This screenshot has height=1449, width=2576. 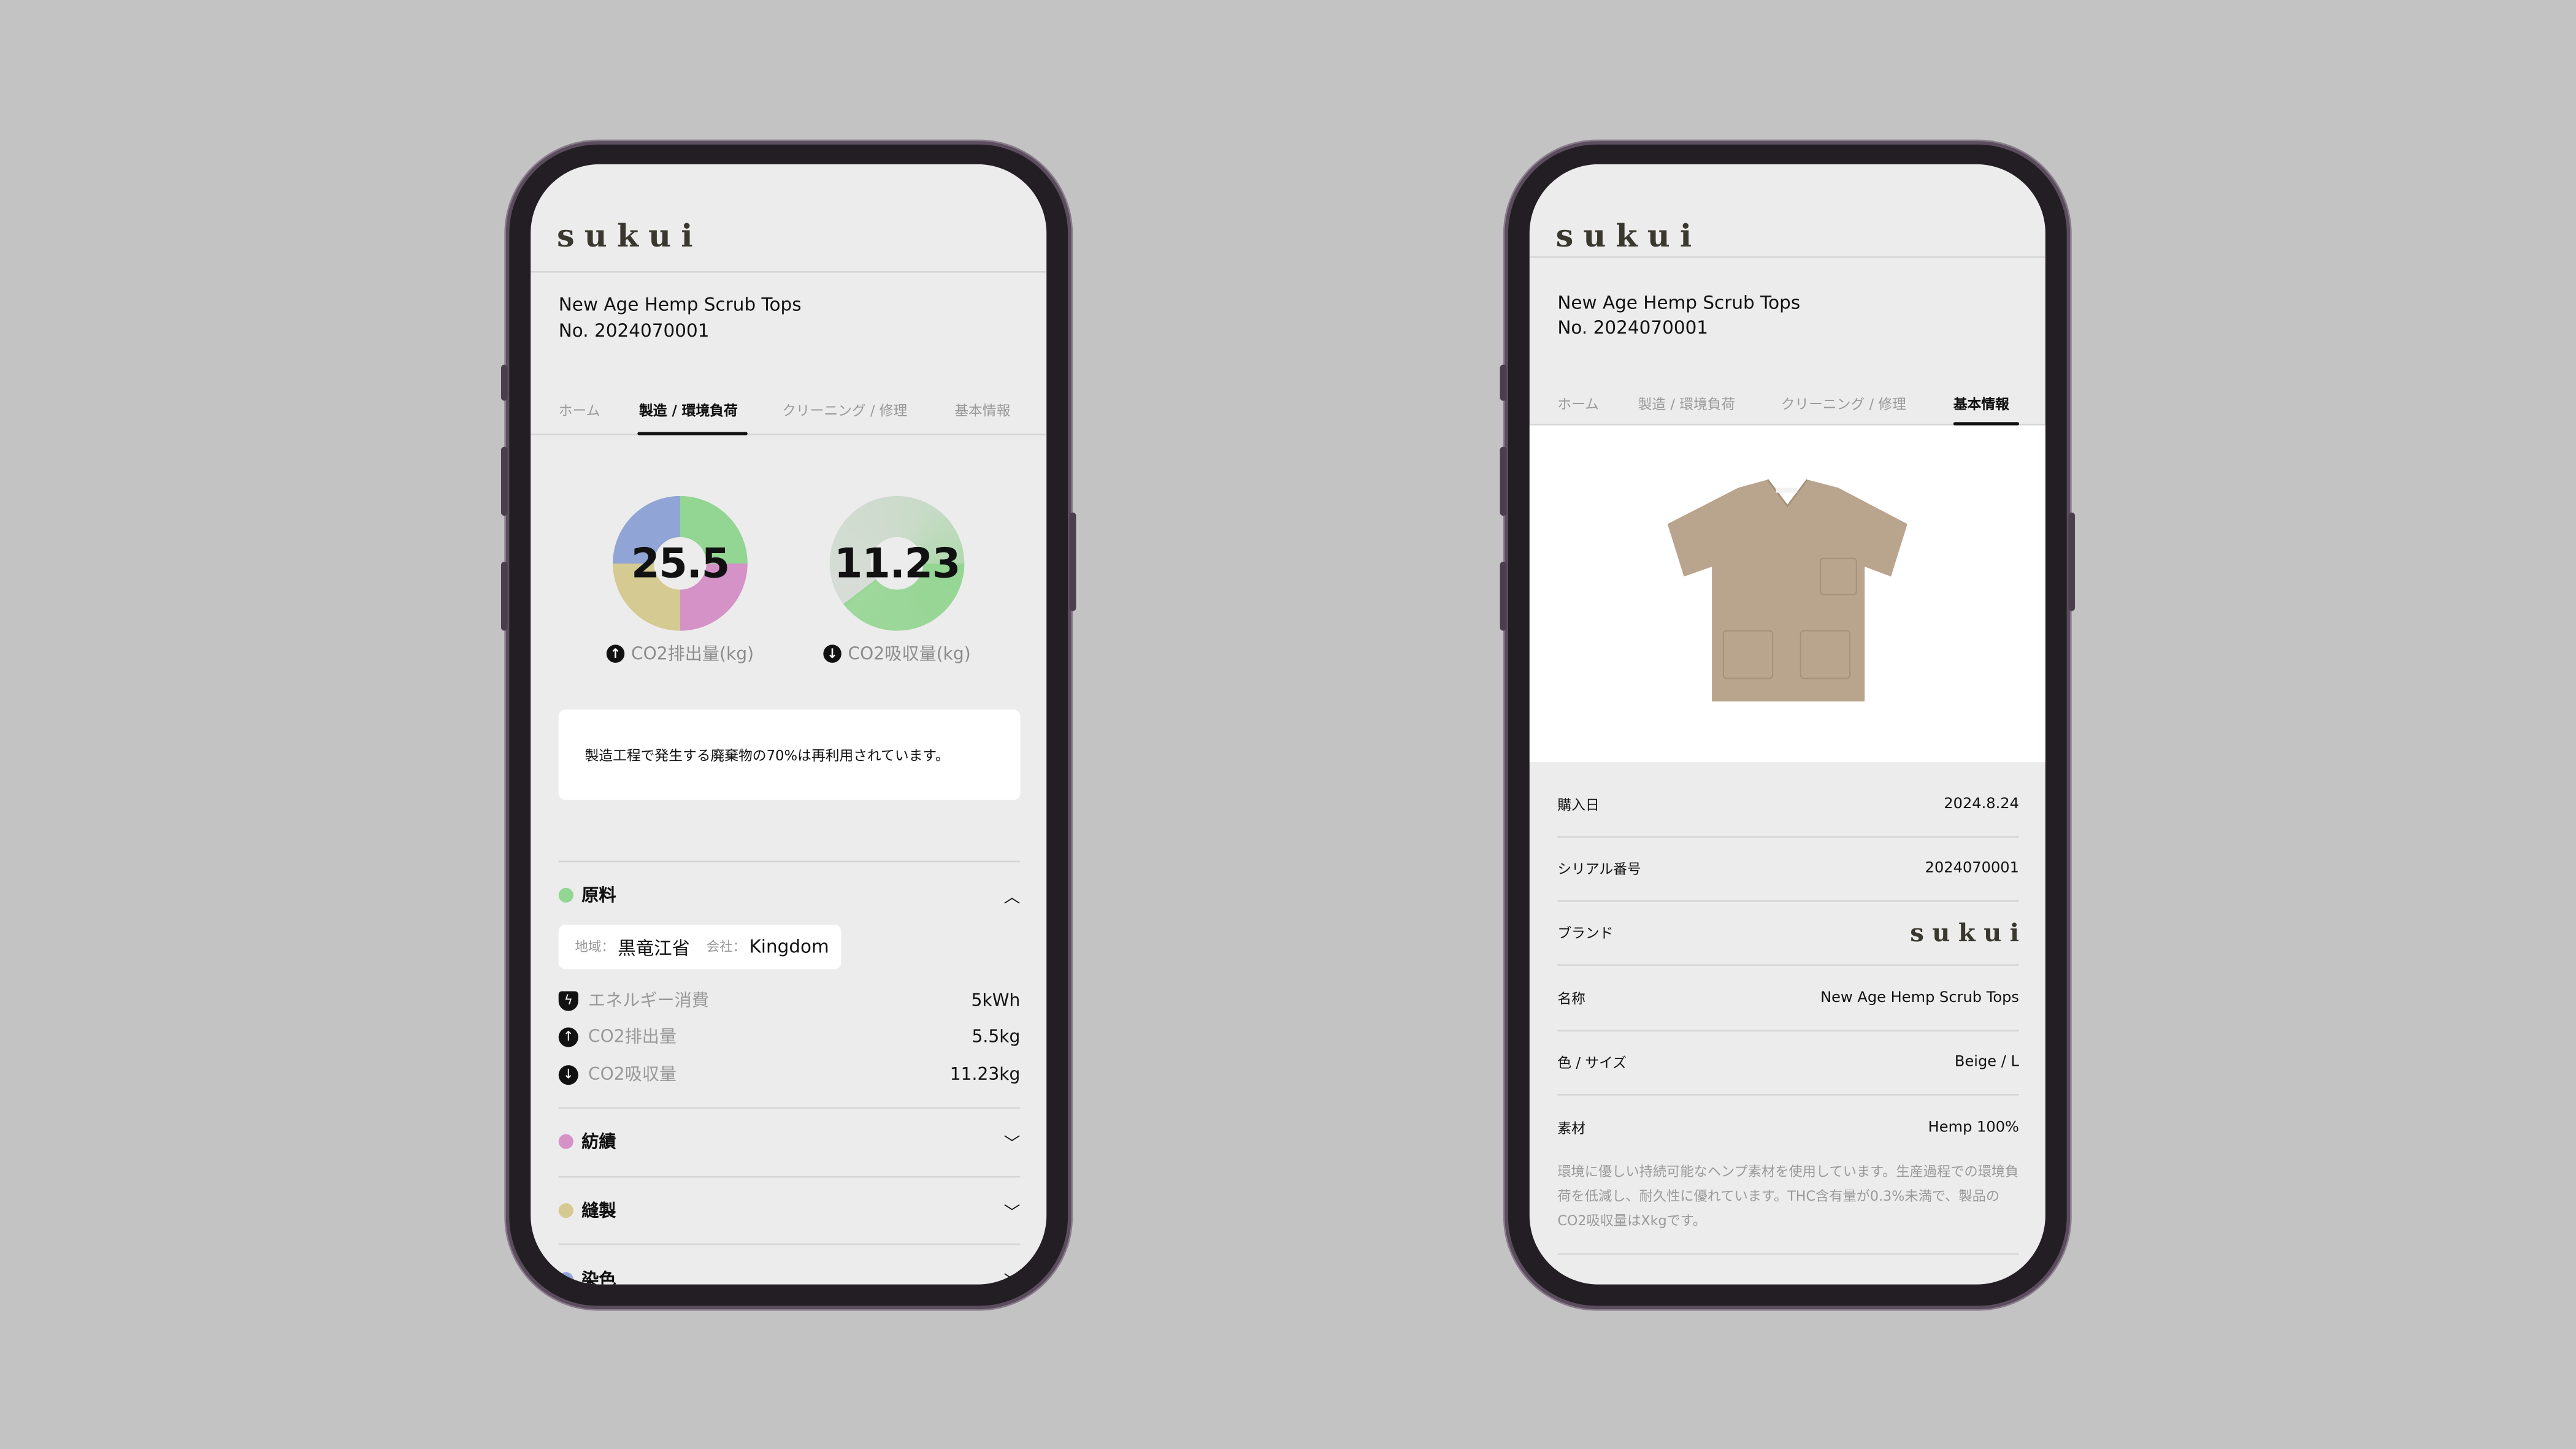 I want to click on absorption-label-text: CO2吸収量(kg), so click(x=909, y=654).